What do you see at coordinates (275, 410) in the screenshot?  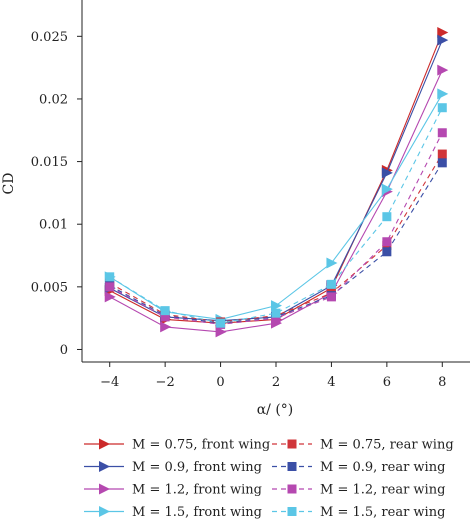 I see `x-axis-title: α/ (°)` at bounding box center [275, 410].